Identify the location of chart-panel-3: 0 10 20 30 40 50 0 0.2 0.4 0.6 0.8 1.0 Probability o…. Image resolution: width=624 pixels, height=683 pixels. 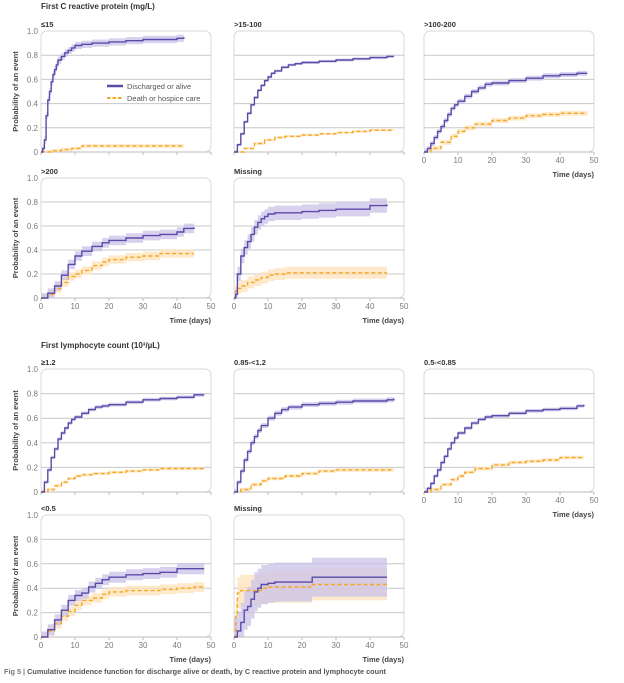
(113, 246).